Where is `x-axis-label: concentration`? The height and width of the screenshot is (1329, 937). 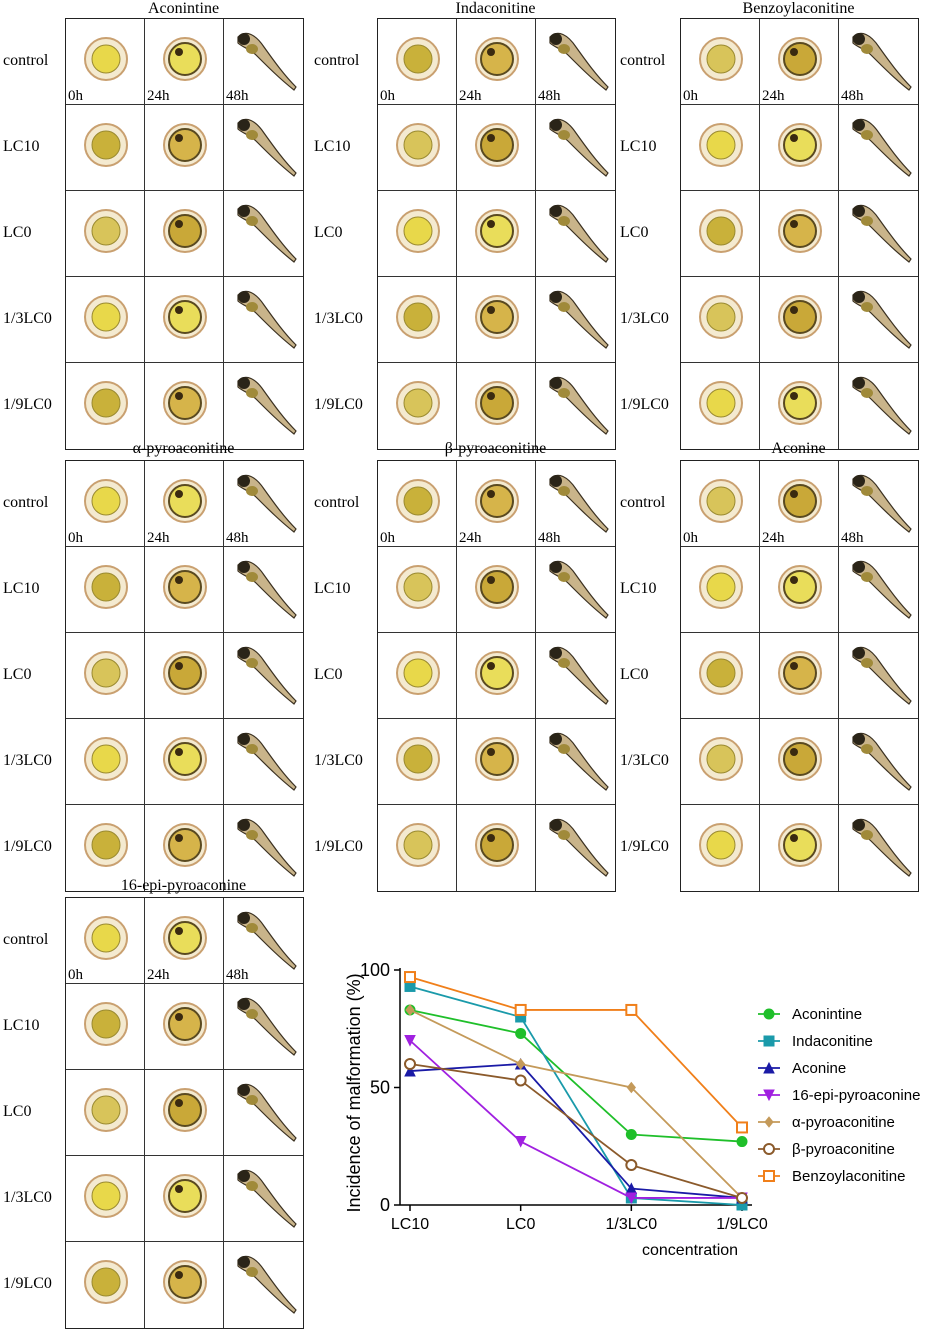
x-axis-label: concentration is located at coordinates (690, 1250).